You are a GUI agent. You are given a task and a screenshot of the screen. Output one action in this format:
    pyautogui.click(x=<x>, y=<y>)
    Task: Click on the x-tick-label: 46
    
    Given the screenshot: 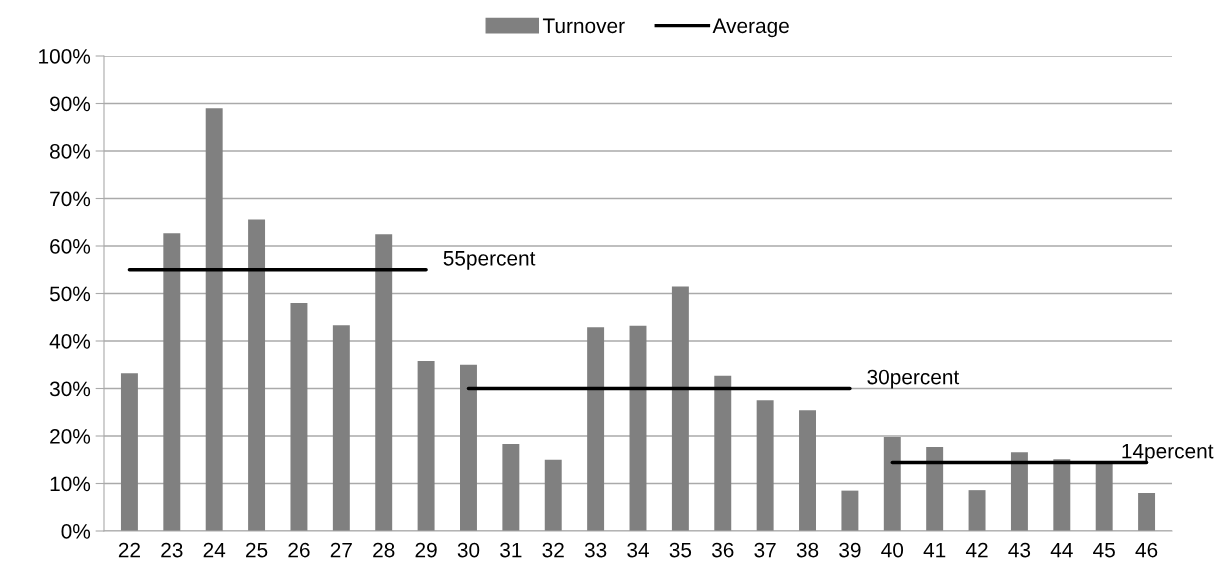 What is the action you would take?
    pyautogui.click(x=1146, y=550)
    